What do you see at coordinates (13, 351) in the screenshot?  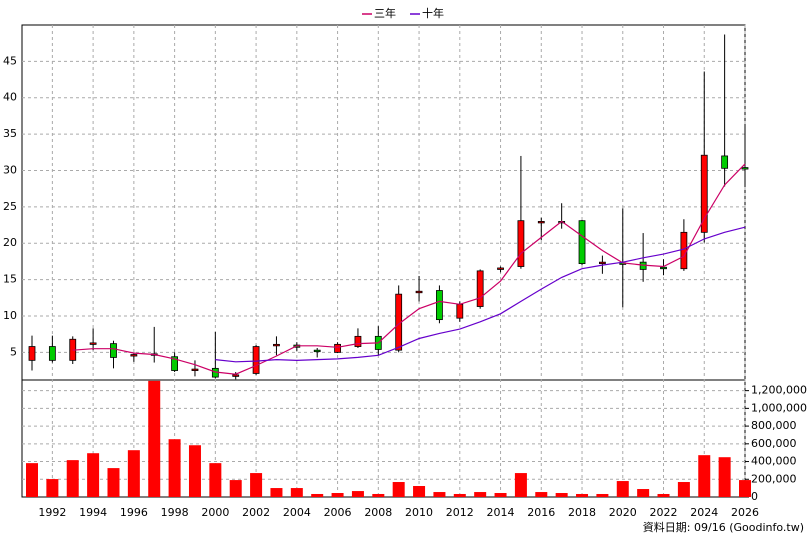 I see `y-tick-label: 5` at bounding box center [13, 351].